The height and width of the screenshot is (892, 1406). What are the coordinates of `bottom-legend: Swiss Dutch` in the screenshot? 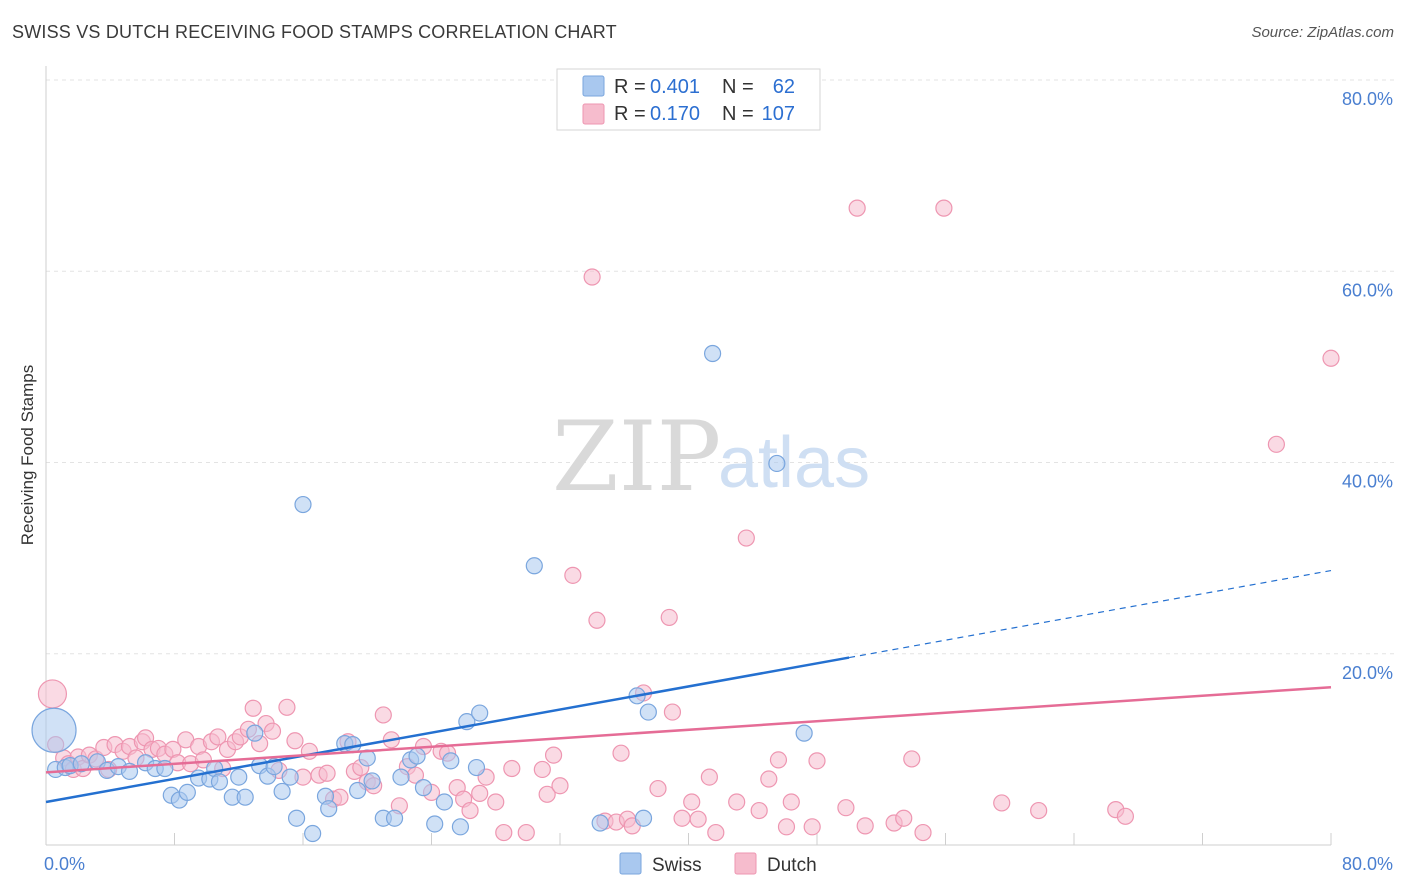 It's located at (718, 864).